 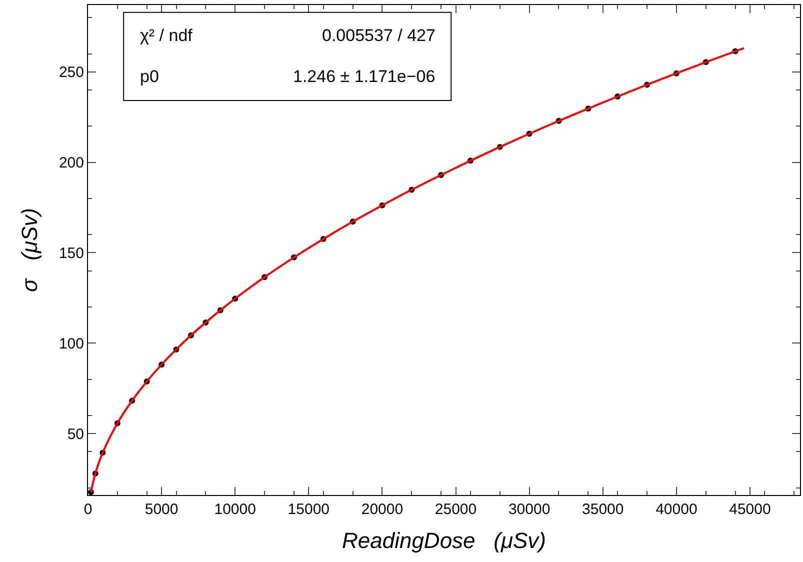 I want to click on y-tick-label: 200, so click(x=71, y=163).